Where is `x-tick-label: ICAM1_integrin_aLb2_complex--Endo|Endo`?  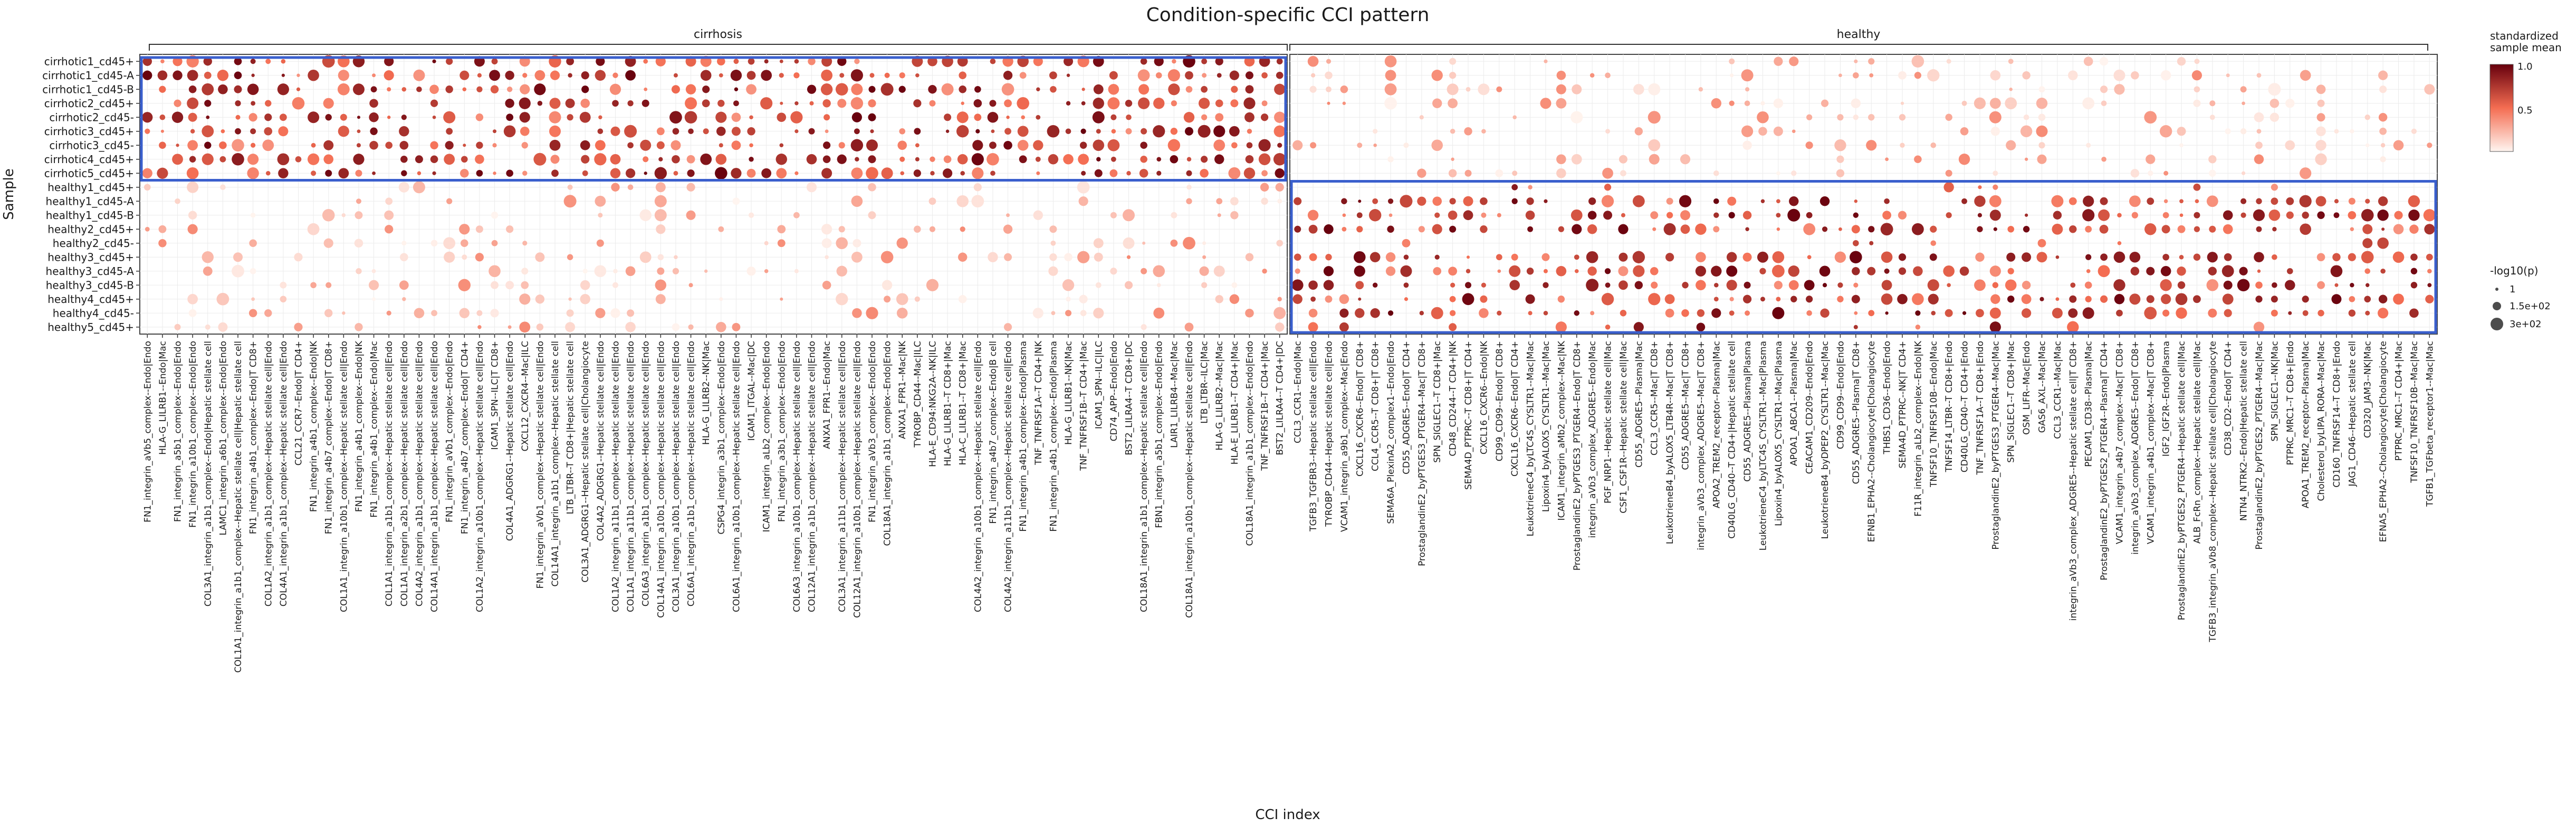 x-tick-label: ICAM1_integrin_aLb2_complex--Endo|Endo is located at coordinates (767, 436).